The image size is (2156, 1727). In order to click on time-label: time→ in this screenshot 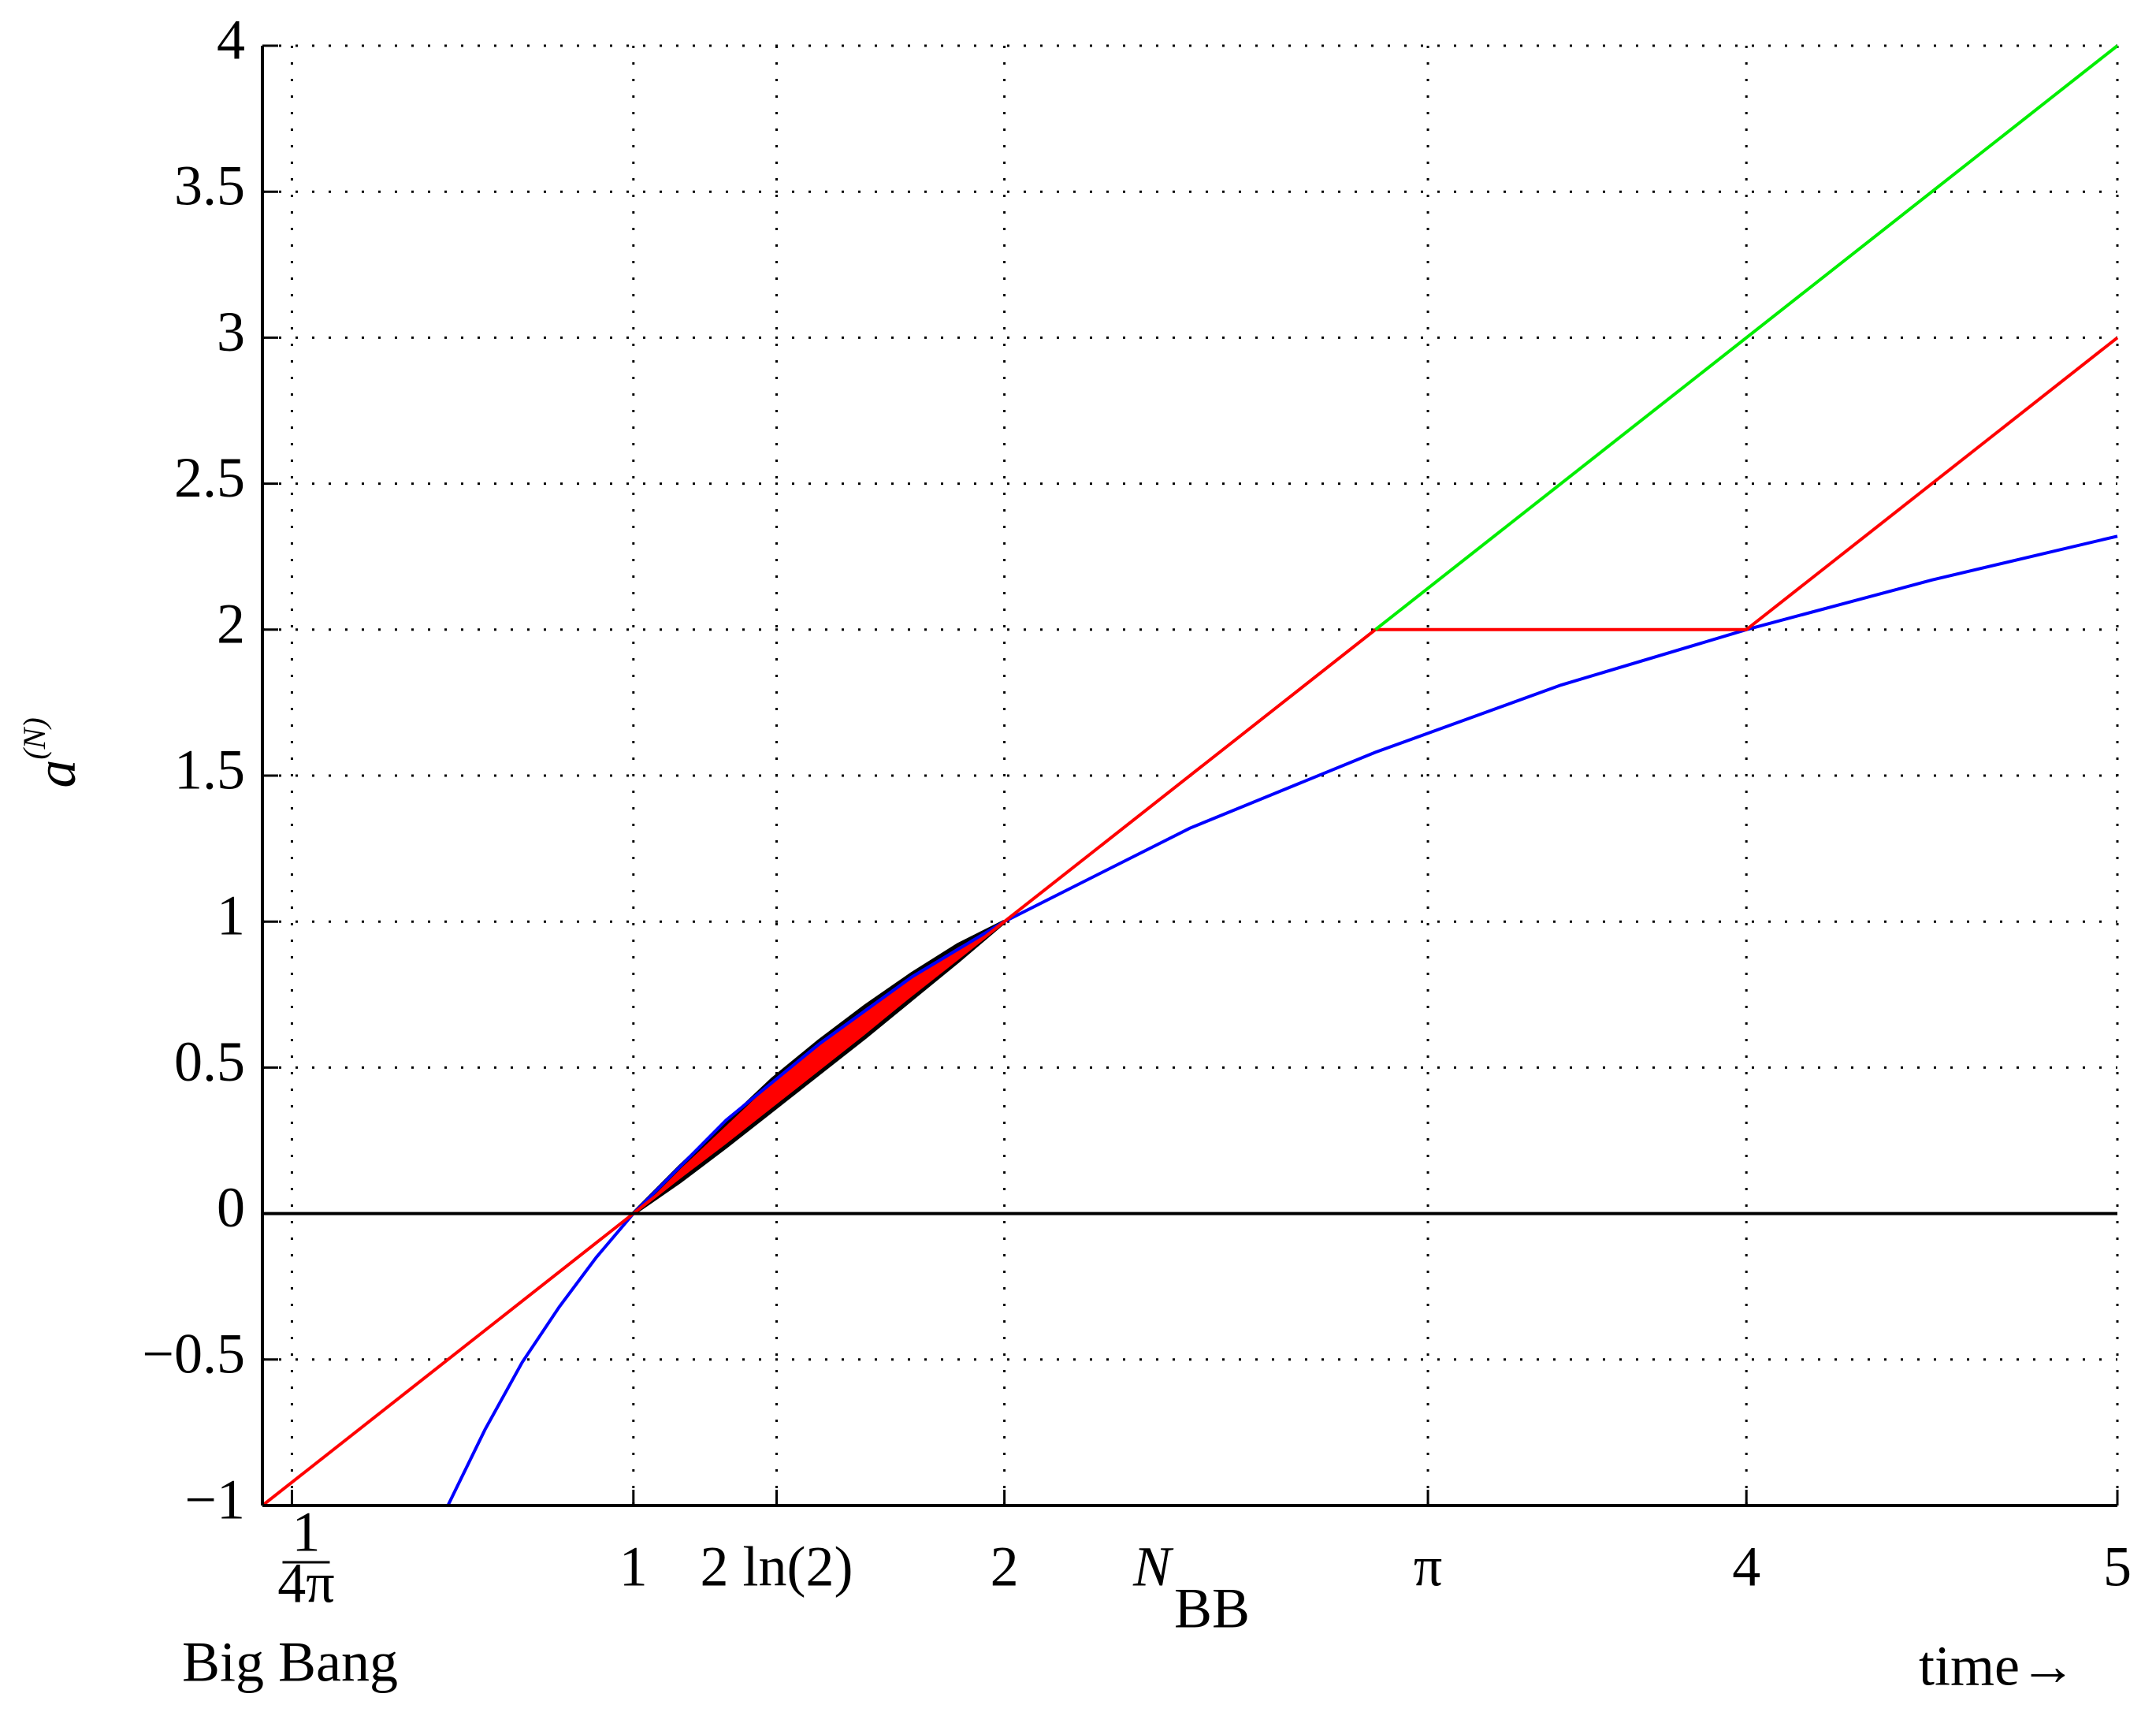, I will do `click(1997, 1666)`.